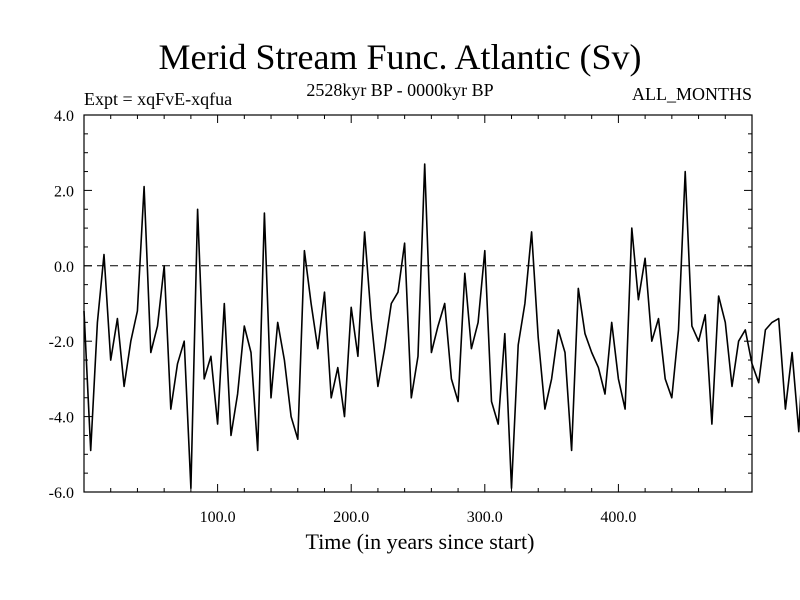 The image size is (800, 600). Describe the element at coordinates (485, 517) in the screenshot. I see `x-tick-label: 300.0` at that location.